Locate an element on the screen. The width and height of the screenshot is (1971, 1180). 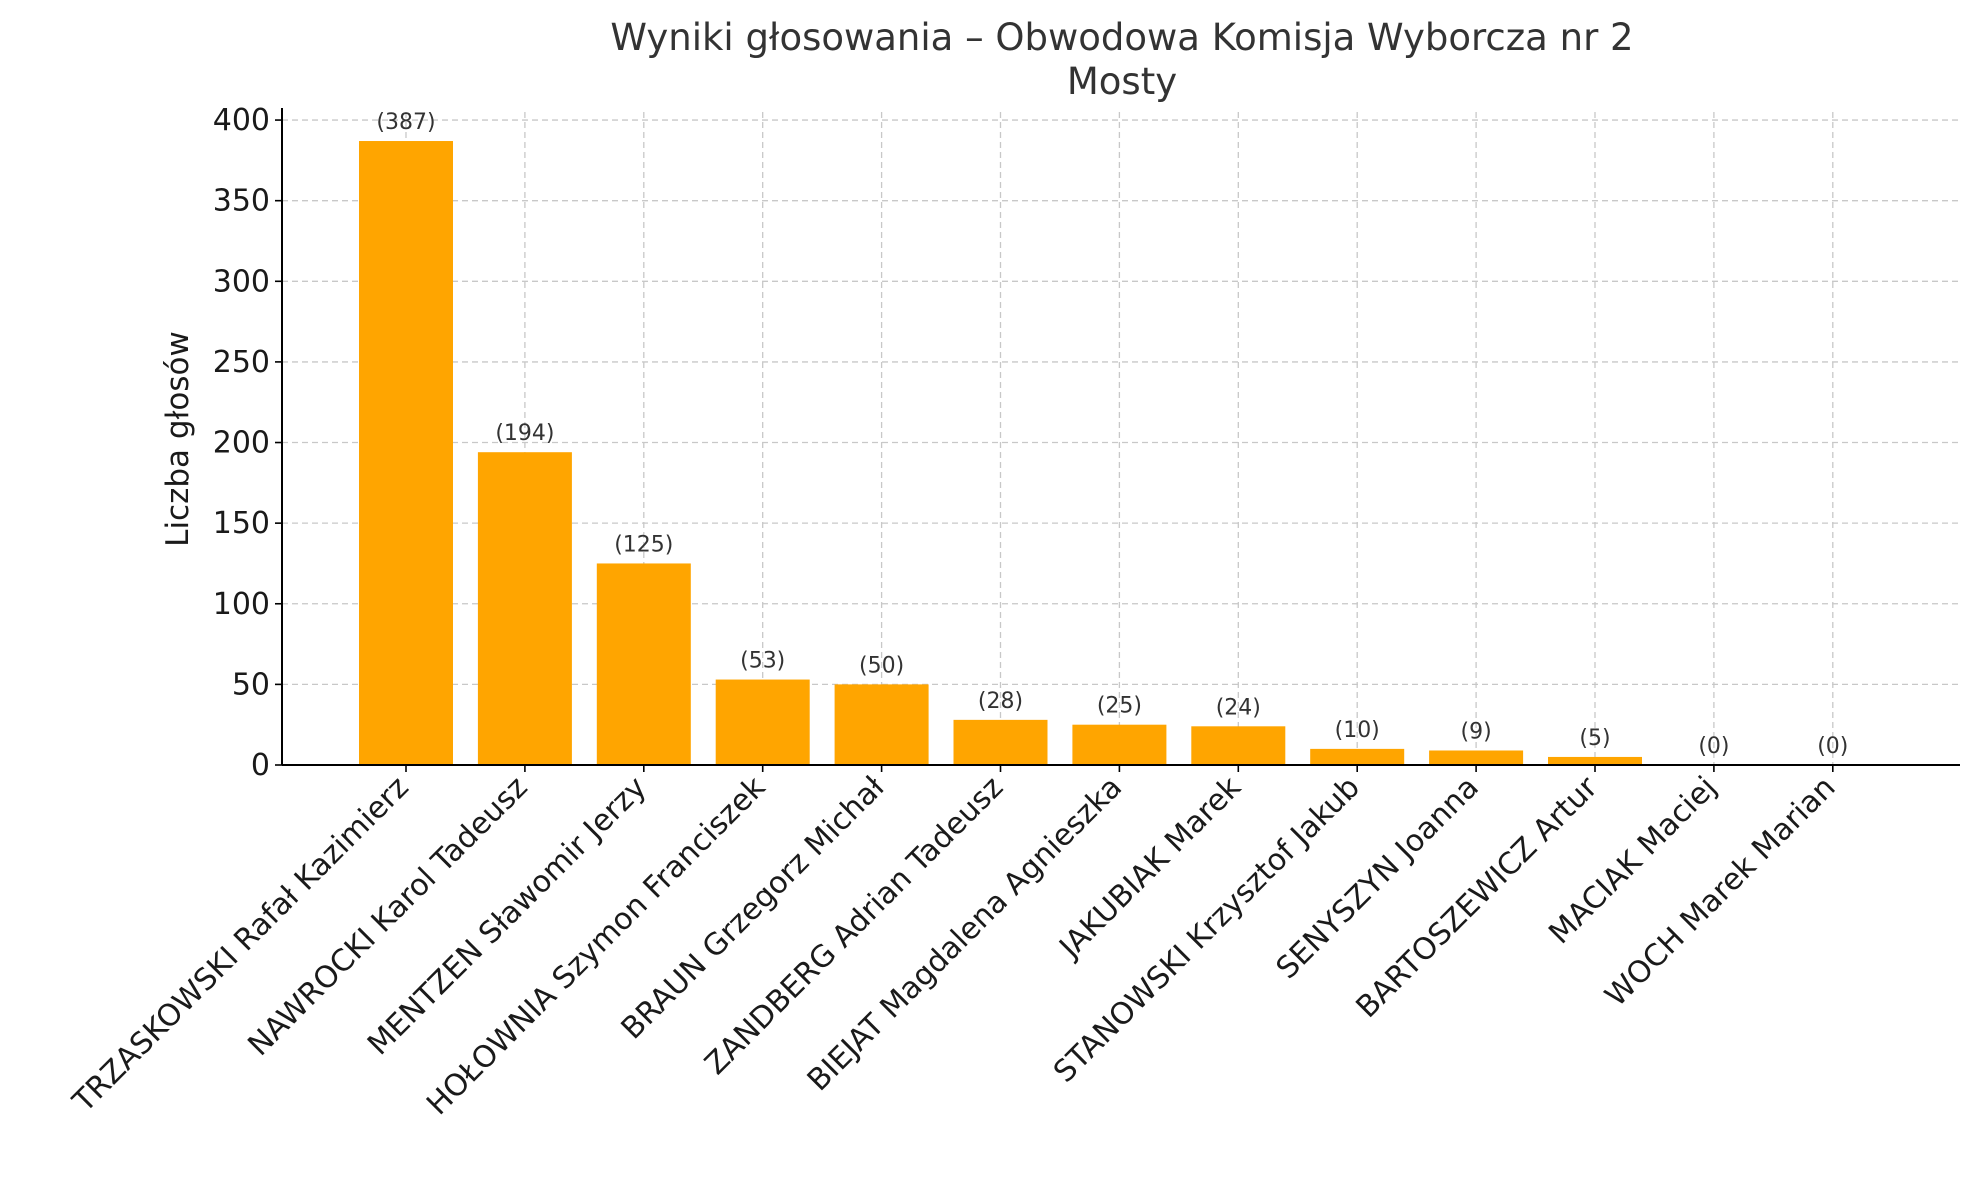
data-label: (28) is located at coordinates (1000, 701).